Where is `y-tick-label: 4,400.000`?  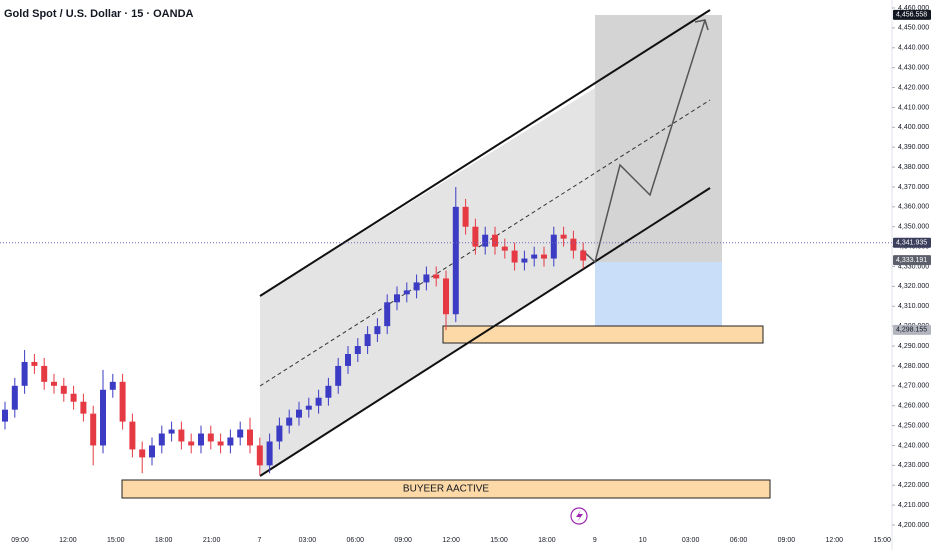 y-tick-label: 4,400.000 is located at coordinates (913, 127).